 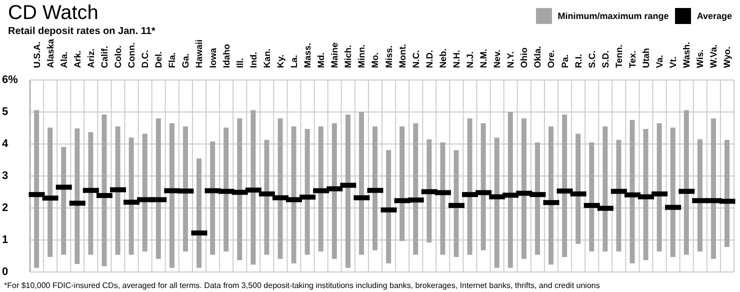 I want to click on x-tick-label: D.C., so click(x=145, y=59).